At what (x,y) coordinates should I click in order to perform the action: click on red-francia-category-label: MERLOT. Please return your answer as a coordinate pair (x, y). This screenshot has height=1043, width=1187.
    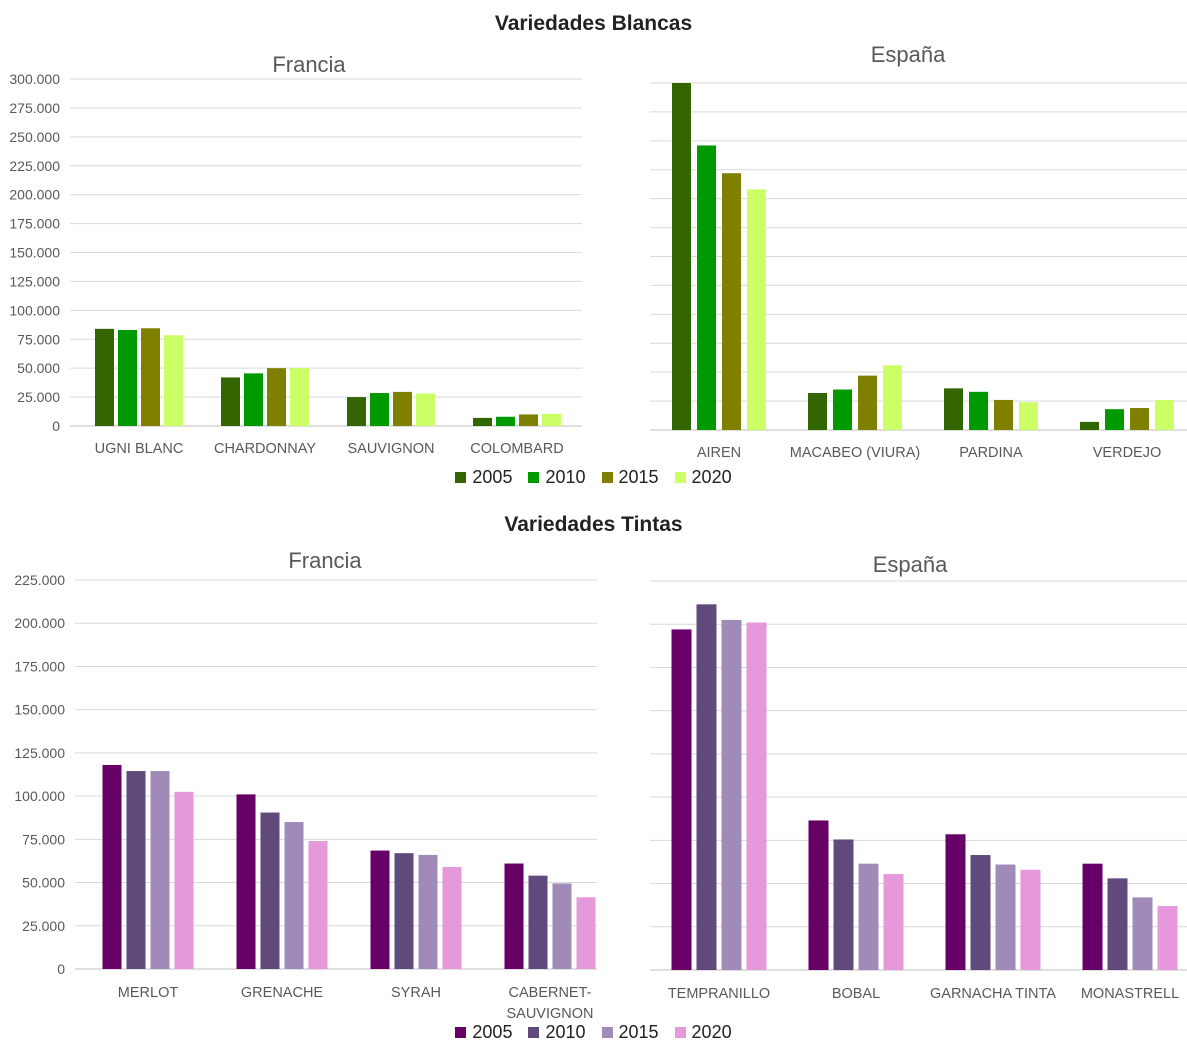
    Looking at the image, I should click on (148, 993).